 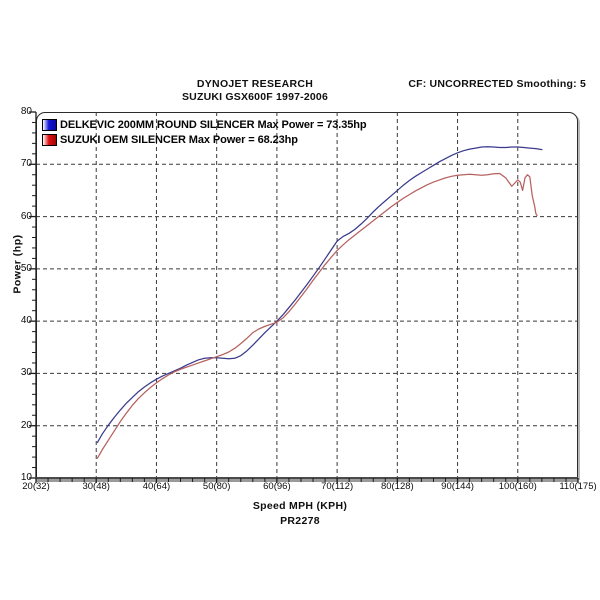 I want to click on y-tick-label: 30, so click(x=26, y=373).